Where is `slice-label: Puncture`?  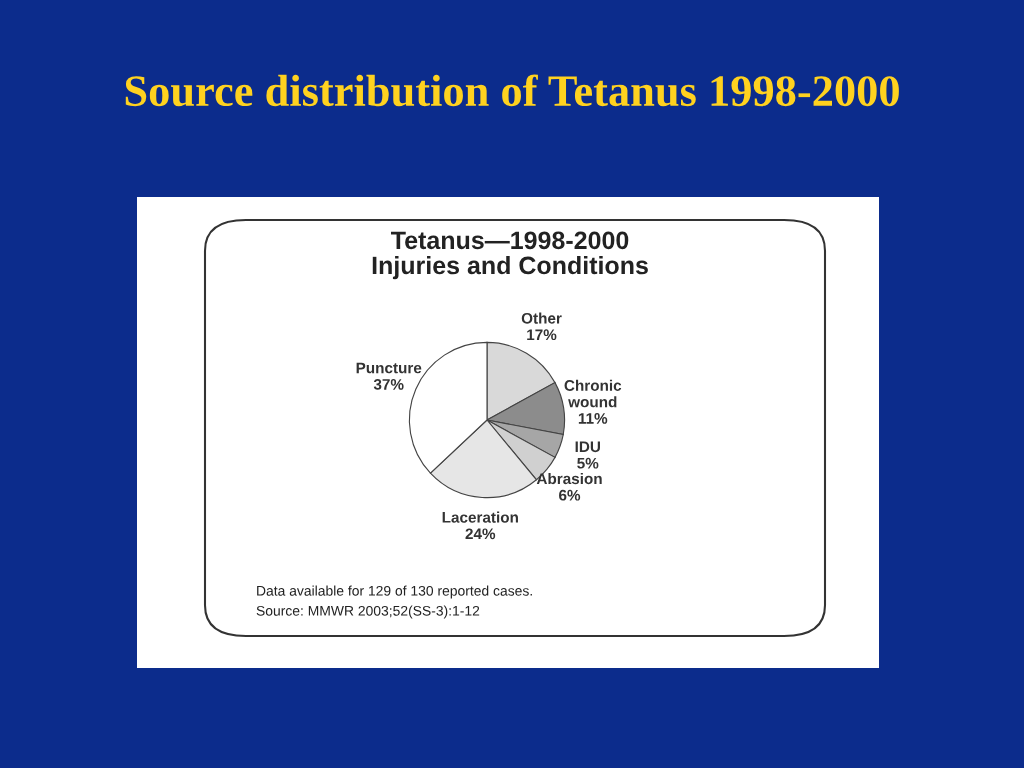
slice-label: Puncture is located at coordinates (389, 368).